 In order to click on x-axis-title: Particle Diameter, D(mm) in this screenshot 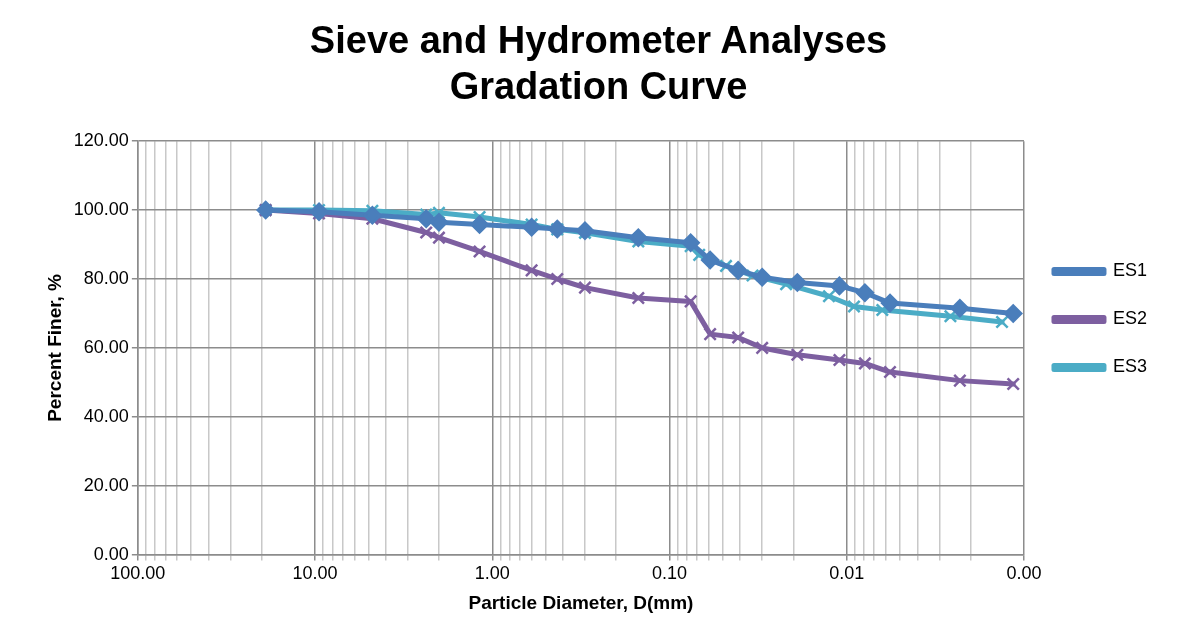, I will do `click(581, 602)`.